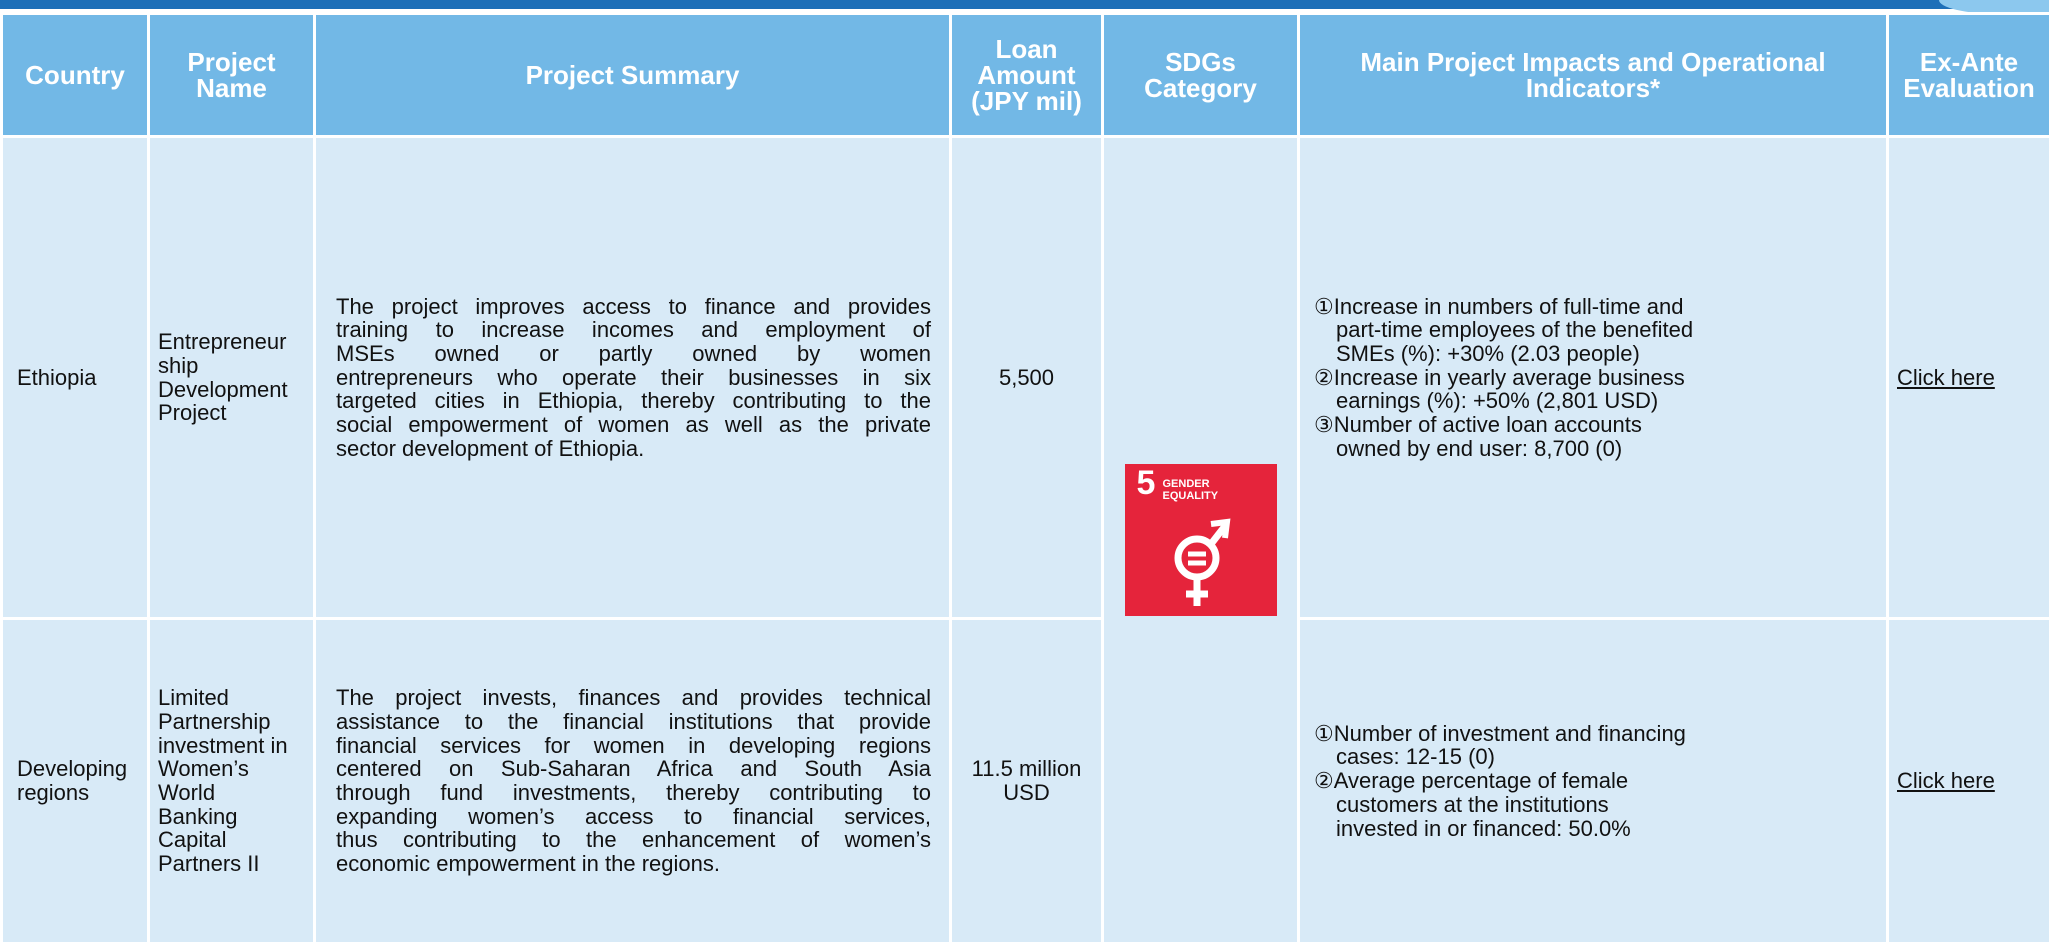 The width and height of the screenshot is (2049, 945). I want to click on header-cell: Project Summary, so click(632, 75).